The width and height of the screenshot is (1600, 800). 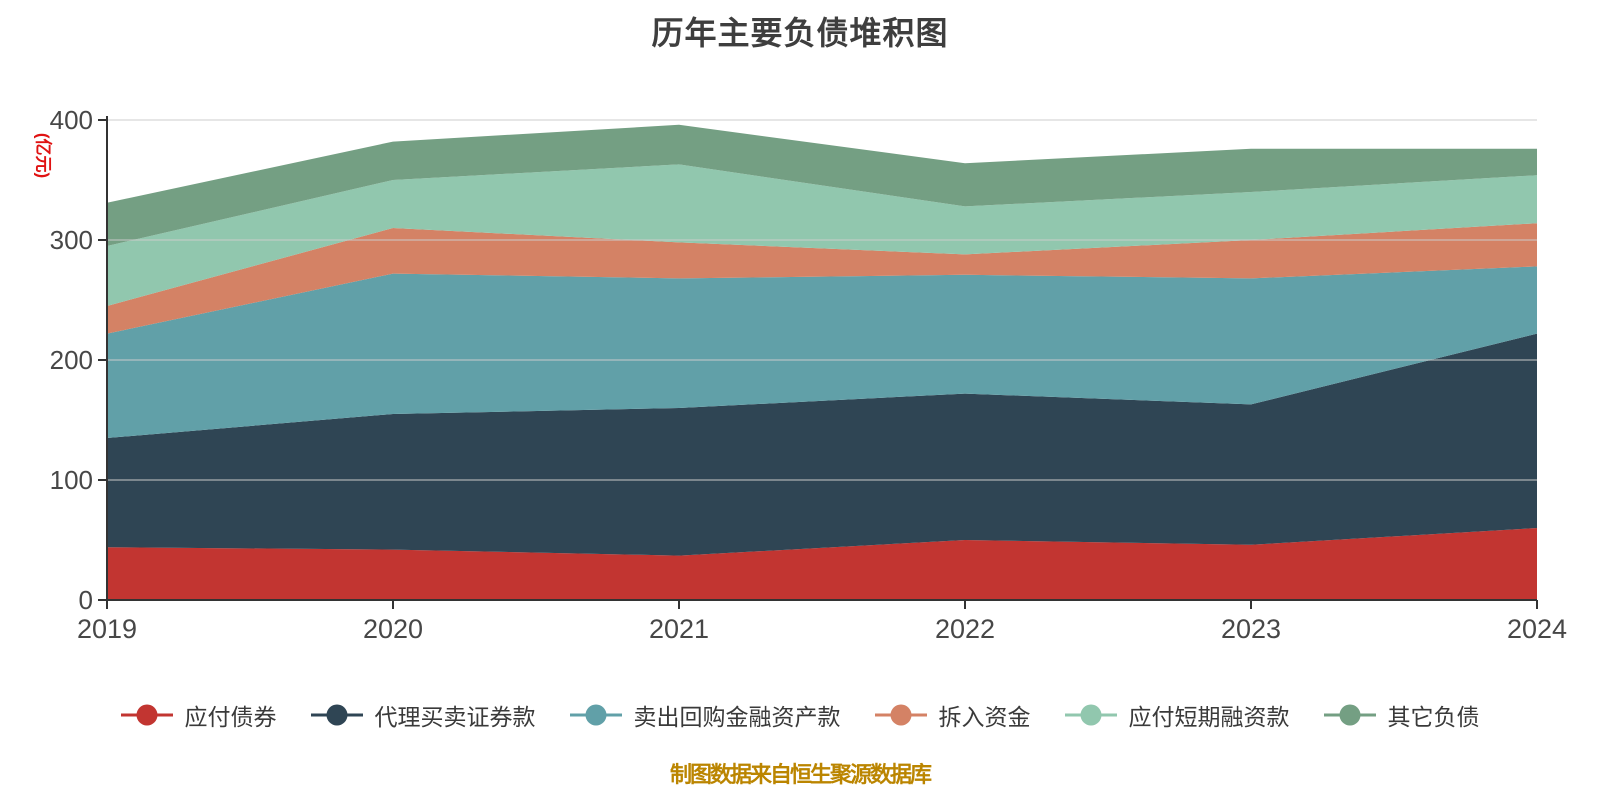 What do you see at coordinates (737, 717) in the screenshot?
I see `legend-item-label: 卖出回购金融资产款` at bounding box center [737, 717].